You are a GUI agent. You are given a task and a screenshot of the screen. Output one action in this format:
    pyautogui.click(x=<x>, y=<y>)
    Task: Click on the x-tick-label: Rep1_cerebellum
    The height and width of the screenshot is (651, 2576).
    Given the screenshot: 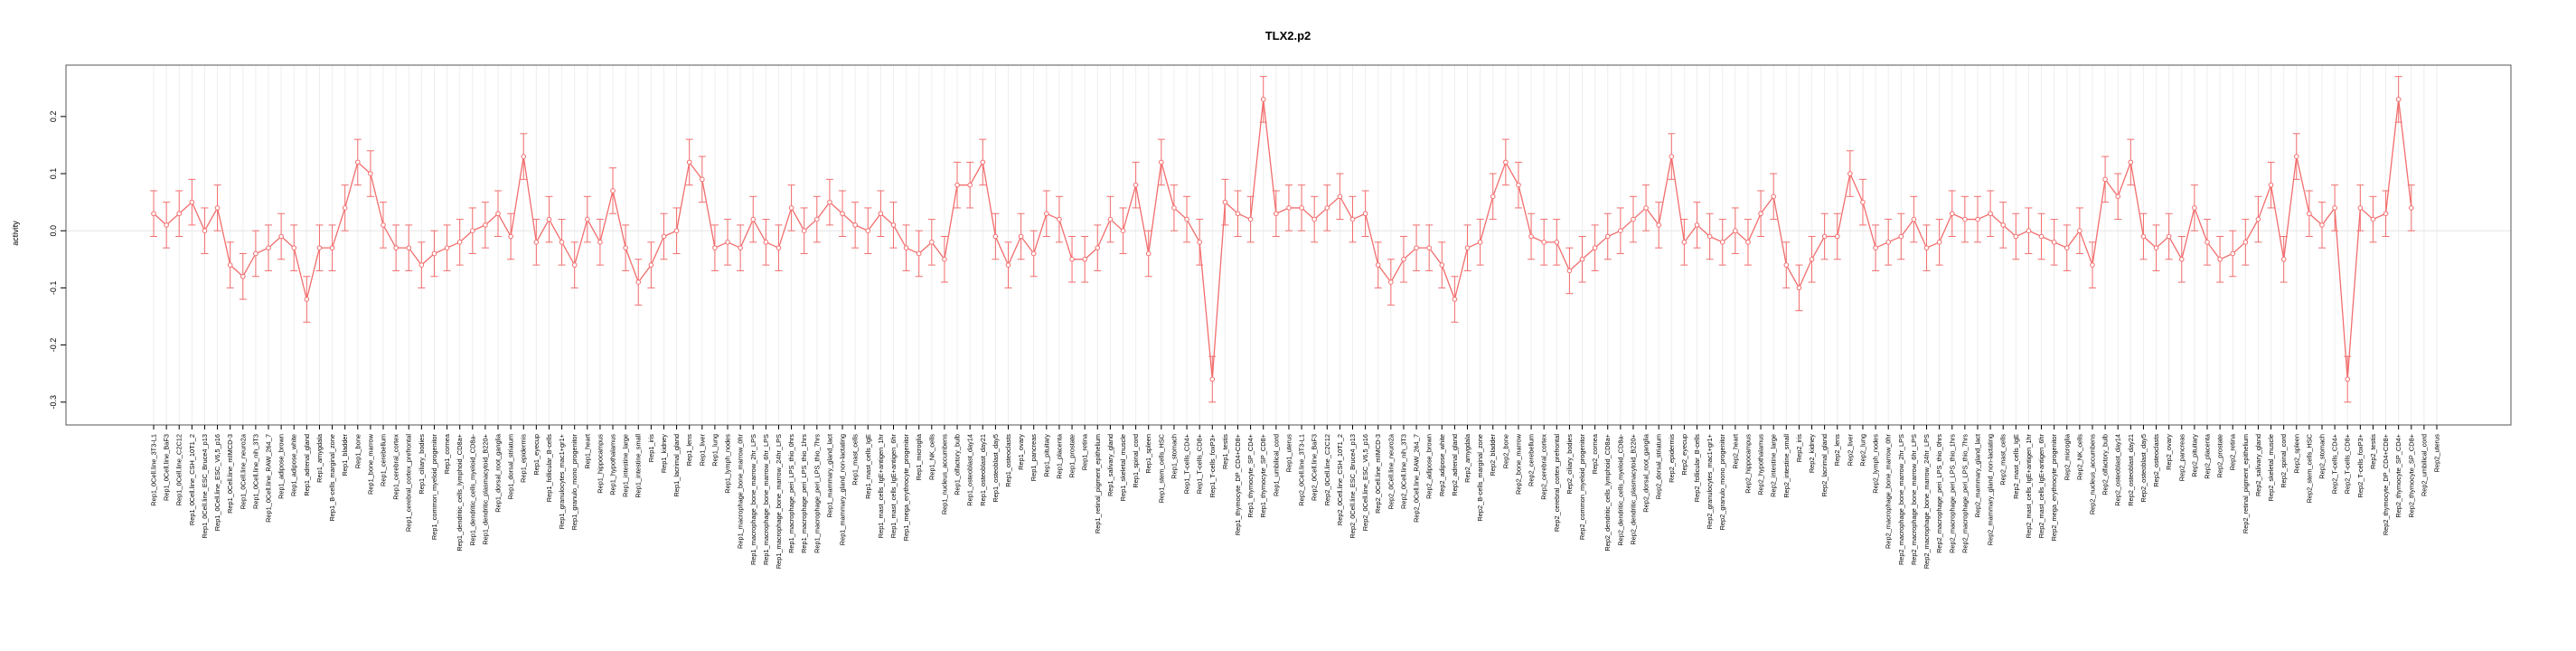 What is the action you would take?
    pyautogui.click(x=384, y=460)
    